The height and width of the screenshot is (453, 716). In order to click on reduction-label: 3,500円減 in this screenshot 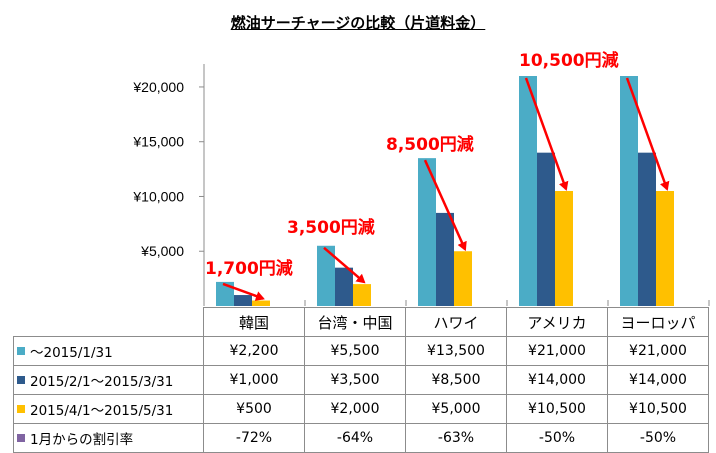, I will do `click(331, 227)`.